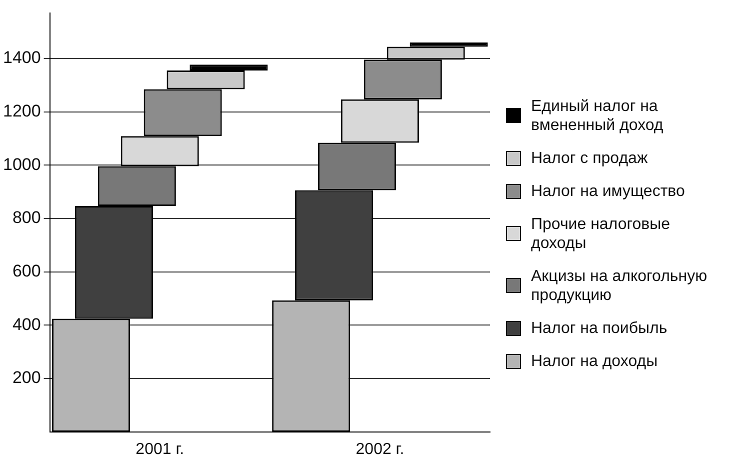  What do you see at coordinates (26, 271) in the screenshot?
I see `y-tick-label: 600` at bounding box center [26, 271].